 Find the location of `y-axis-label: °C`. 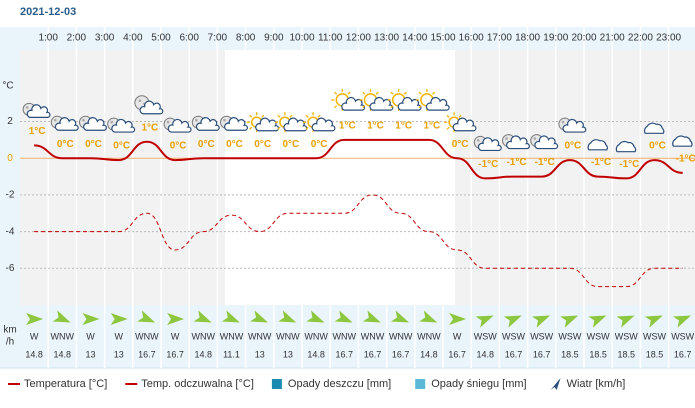

y-axis-label: °C is located at coordinates (7, 86).